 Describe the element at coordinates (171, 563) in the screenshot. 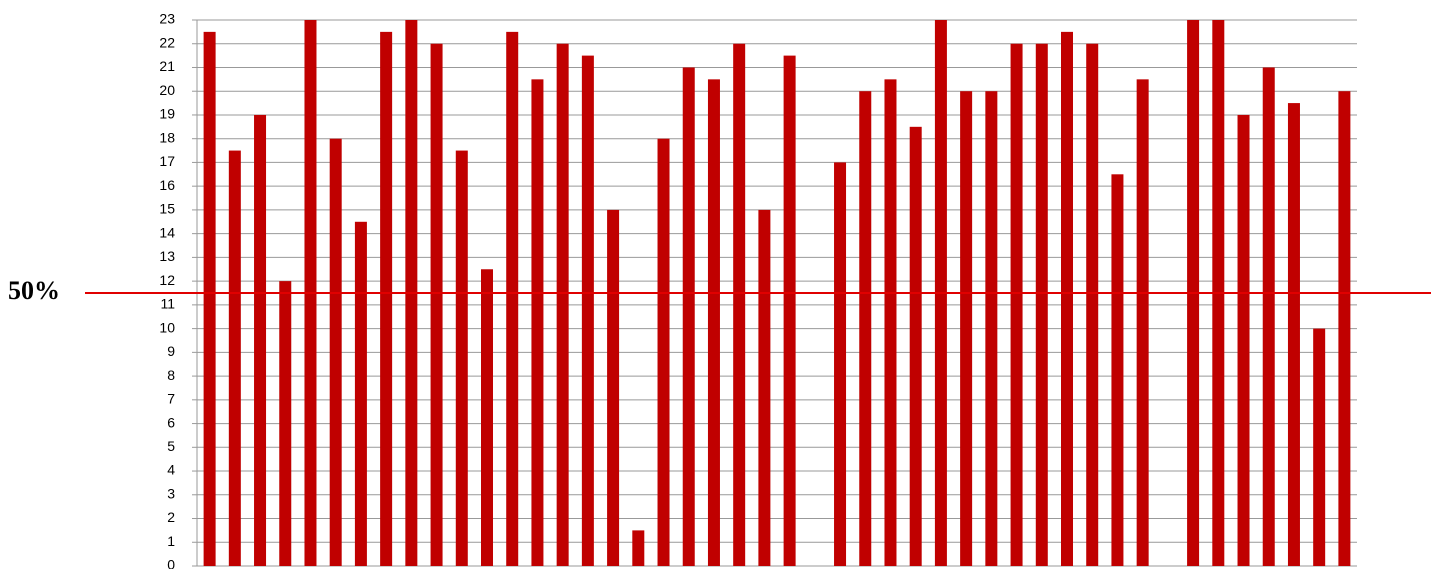

I see `y-tick-label: 0` at that location.